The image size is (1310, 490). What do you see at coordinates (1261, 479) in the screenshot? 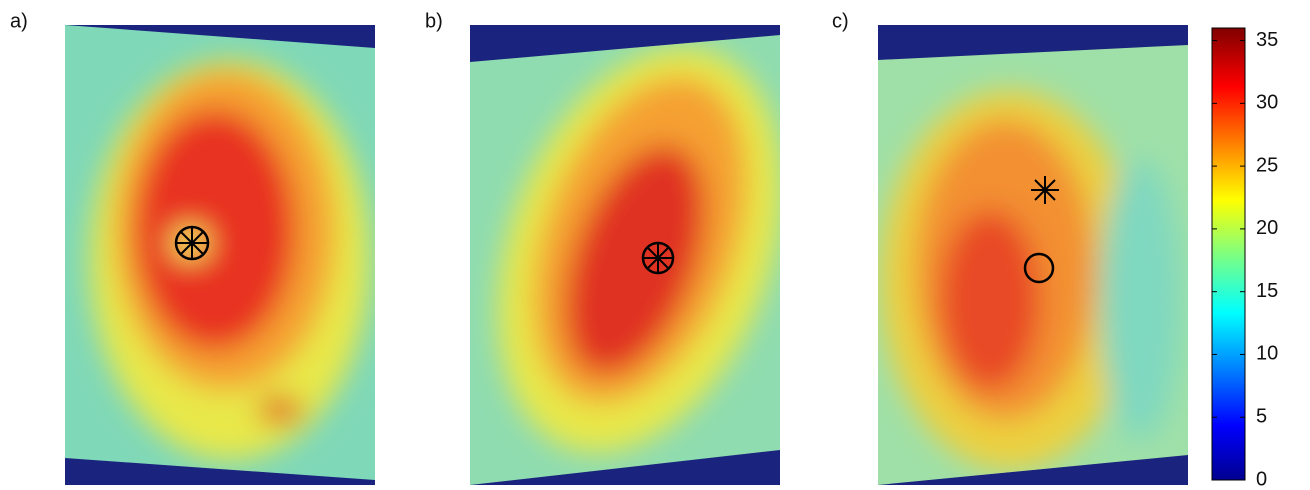
I see `tick-label: 0` at bounding box center [1261, 479].